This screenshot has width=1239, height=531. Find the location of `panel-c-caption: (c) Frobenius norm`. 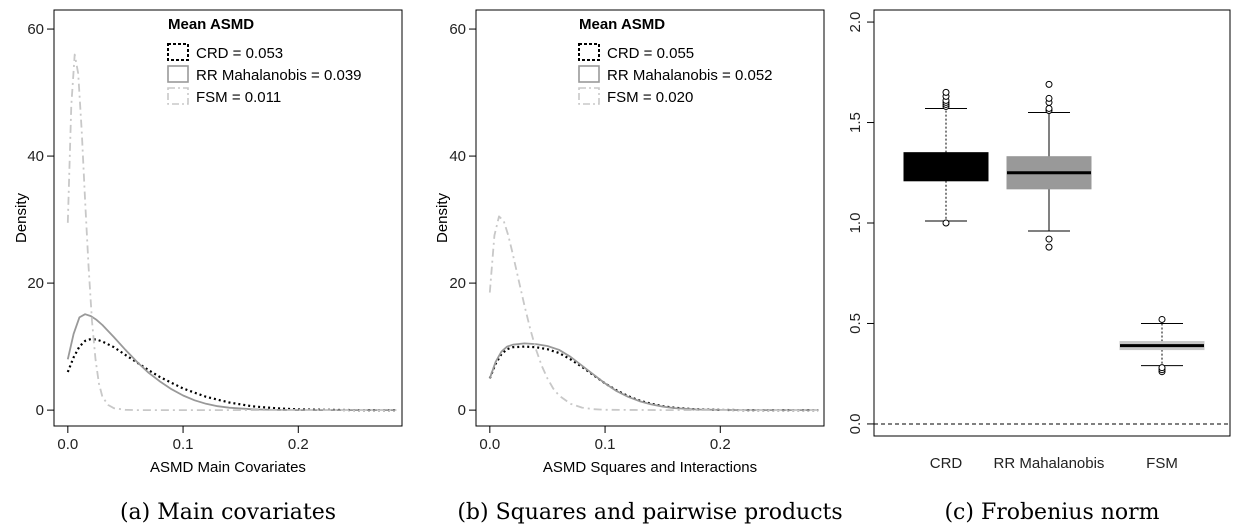

panel-c-caption: (c) Frobenius norm is located at coordinates (1051, 512).